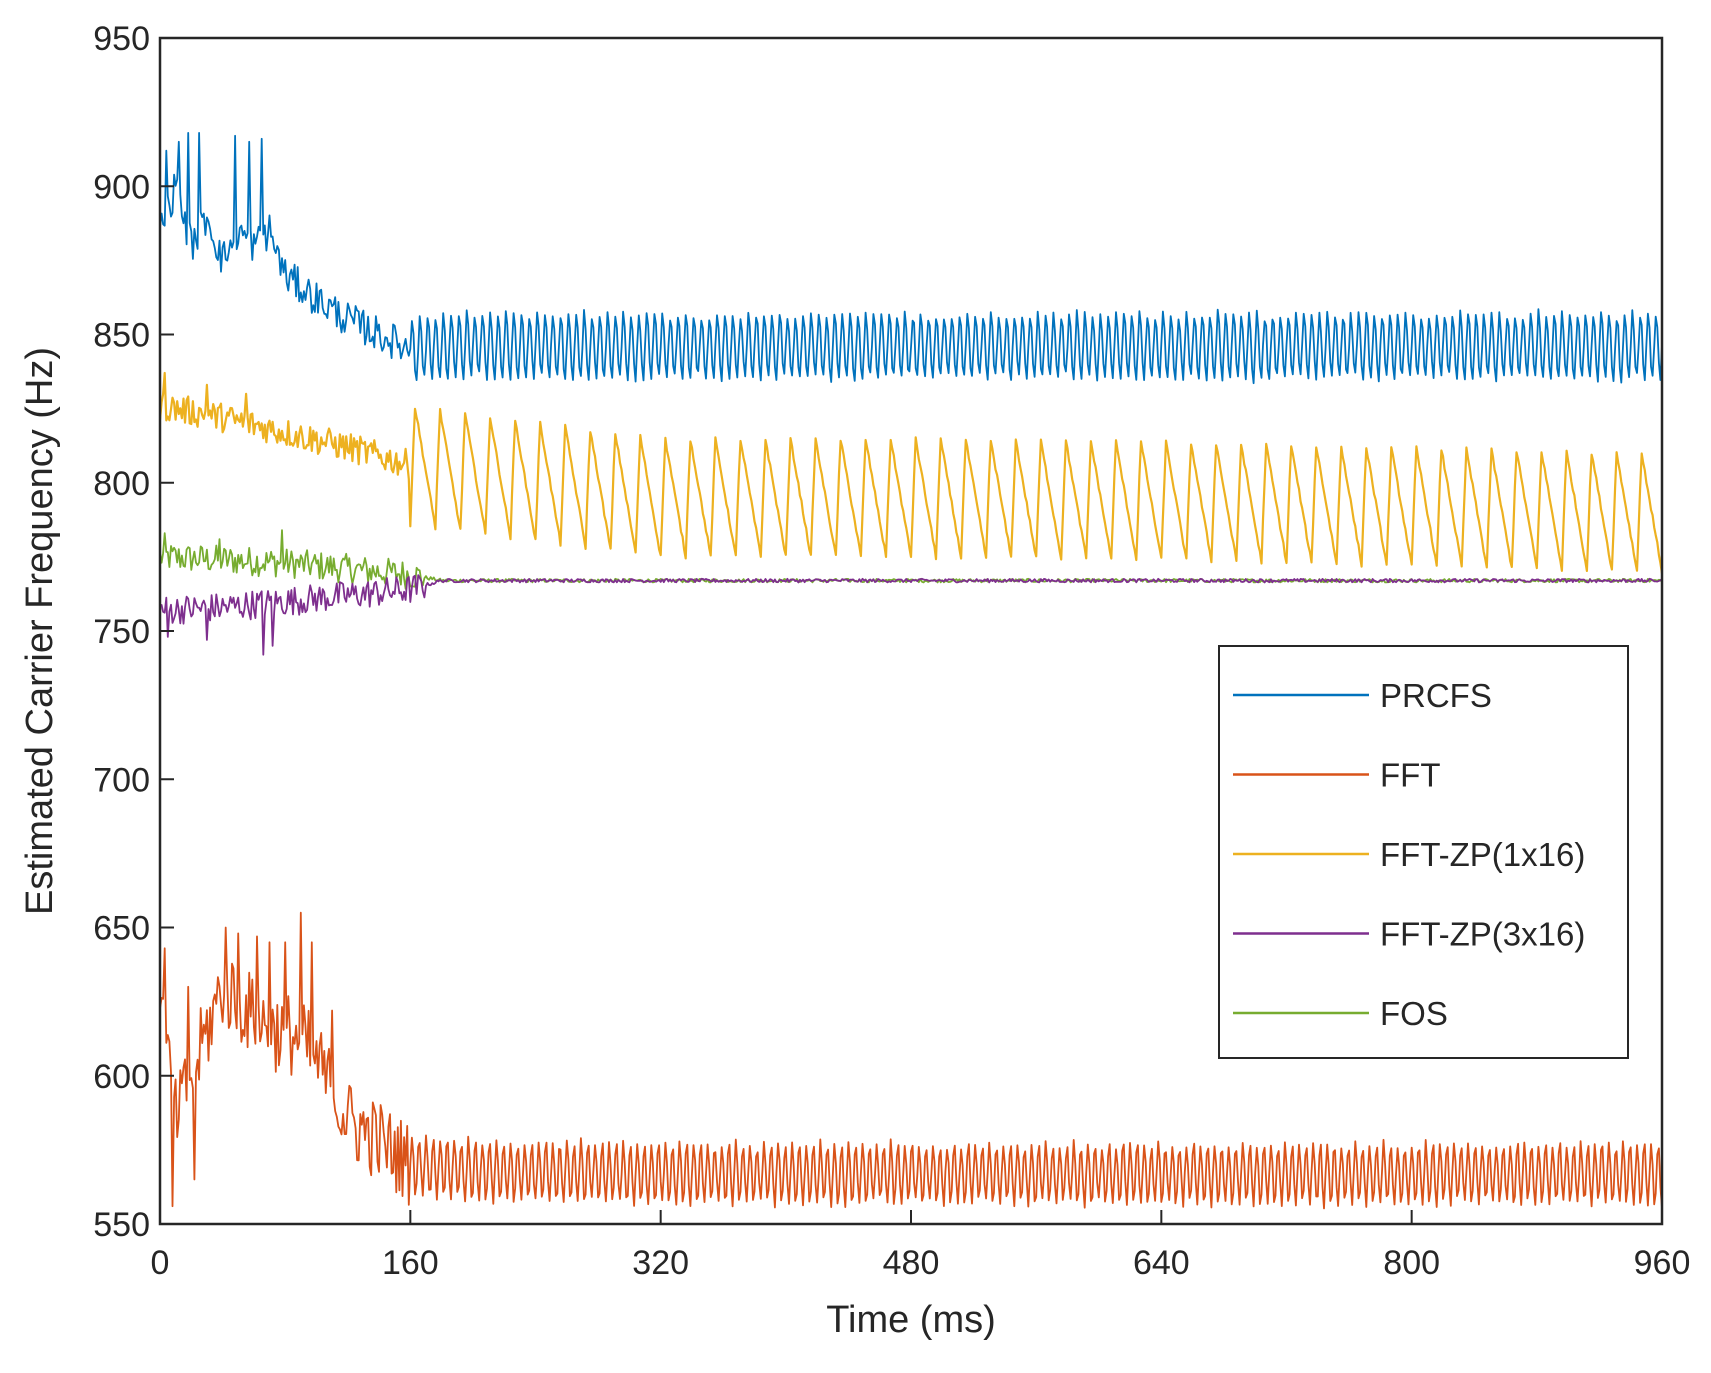  What do you see at coordinates (1482, 934) in the screenshot?
I see `legend-label: FFT-ZP(3x16)` at bounding box center [1482, 934].